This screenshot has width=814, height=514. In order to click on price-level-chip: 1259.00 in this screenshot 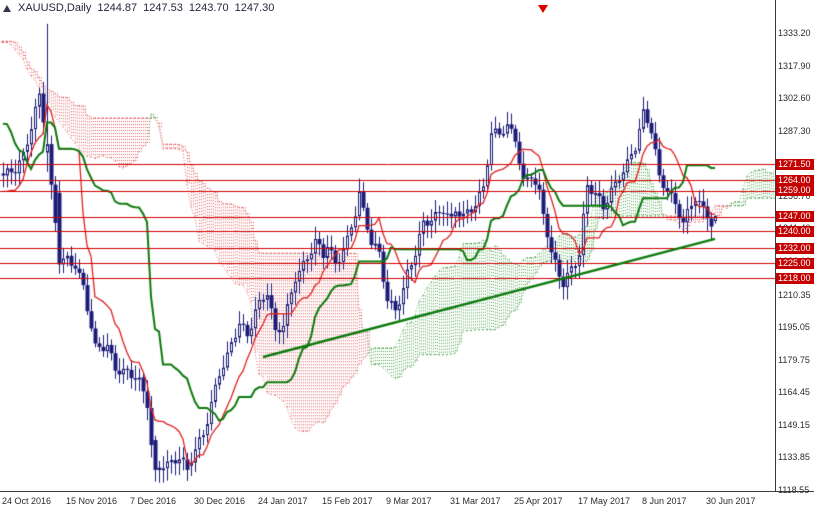, I will do `click(795, 191)`.